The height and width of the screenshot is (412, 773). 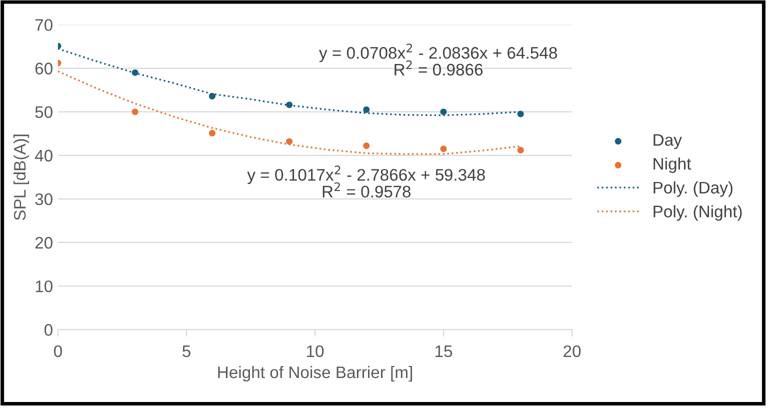 I want to click on y-tick-label: 0, so click(x=48, y=330).